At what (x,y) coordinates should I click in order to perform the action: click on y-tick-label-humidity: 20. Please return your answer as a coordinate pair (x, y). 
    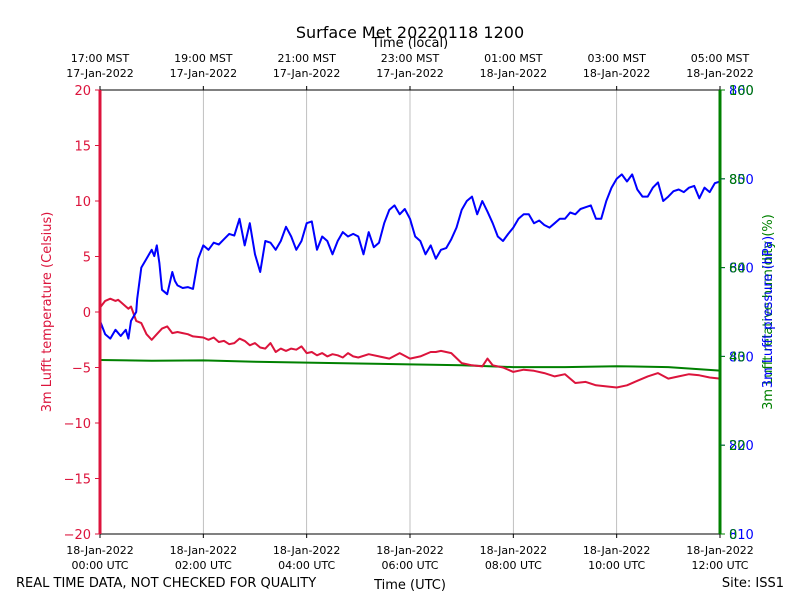
    Looking at the image, I should click on (737, 446).